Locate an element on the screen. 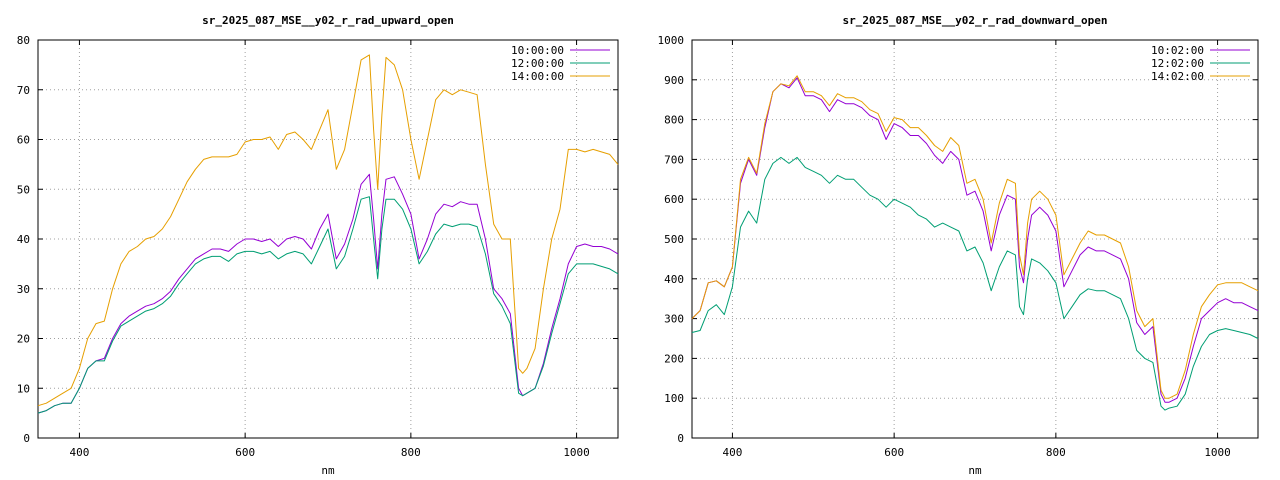 The height and width of the screenshot is (480, 1280). legend-label: 12:00:00 is located at coordinates (537, 63).